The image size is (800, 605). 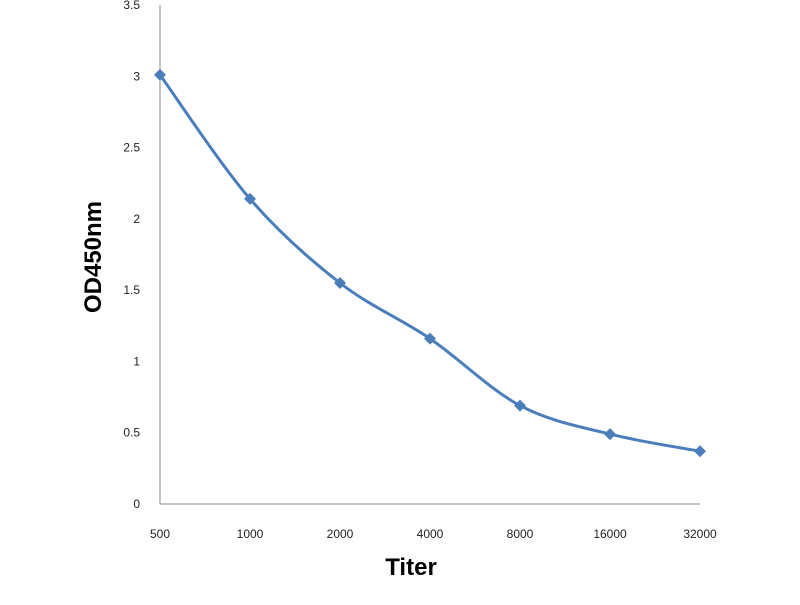 I want to click on x-axis-title: Titer, so click(x=411, y=567).